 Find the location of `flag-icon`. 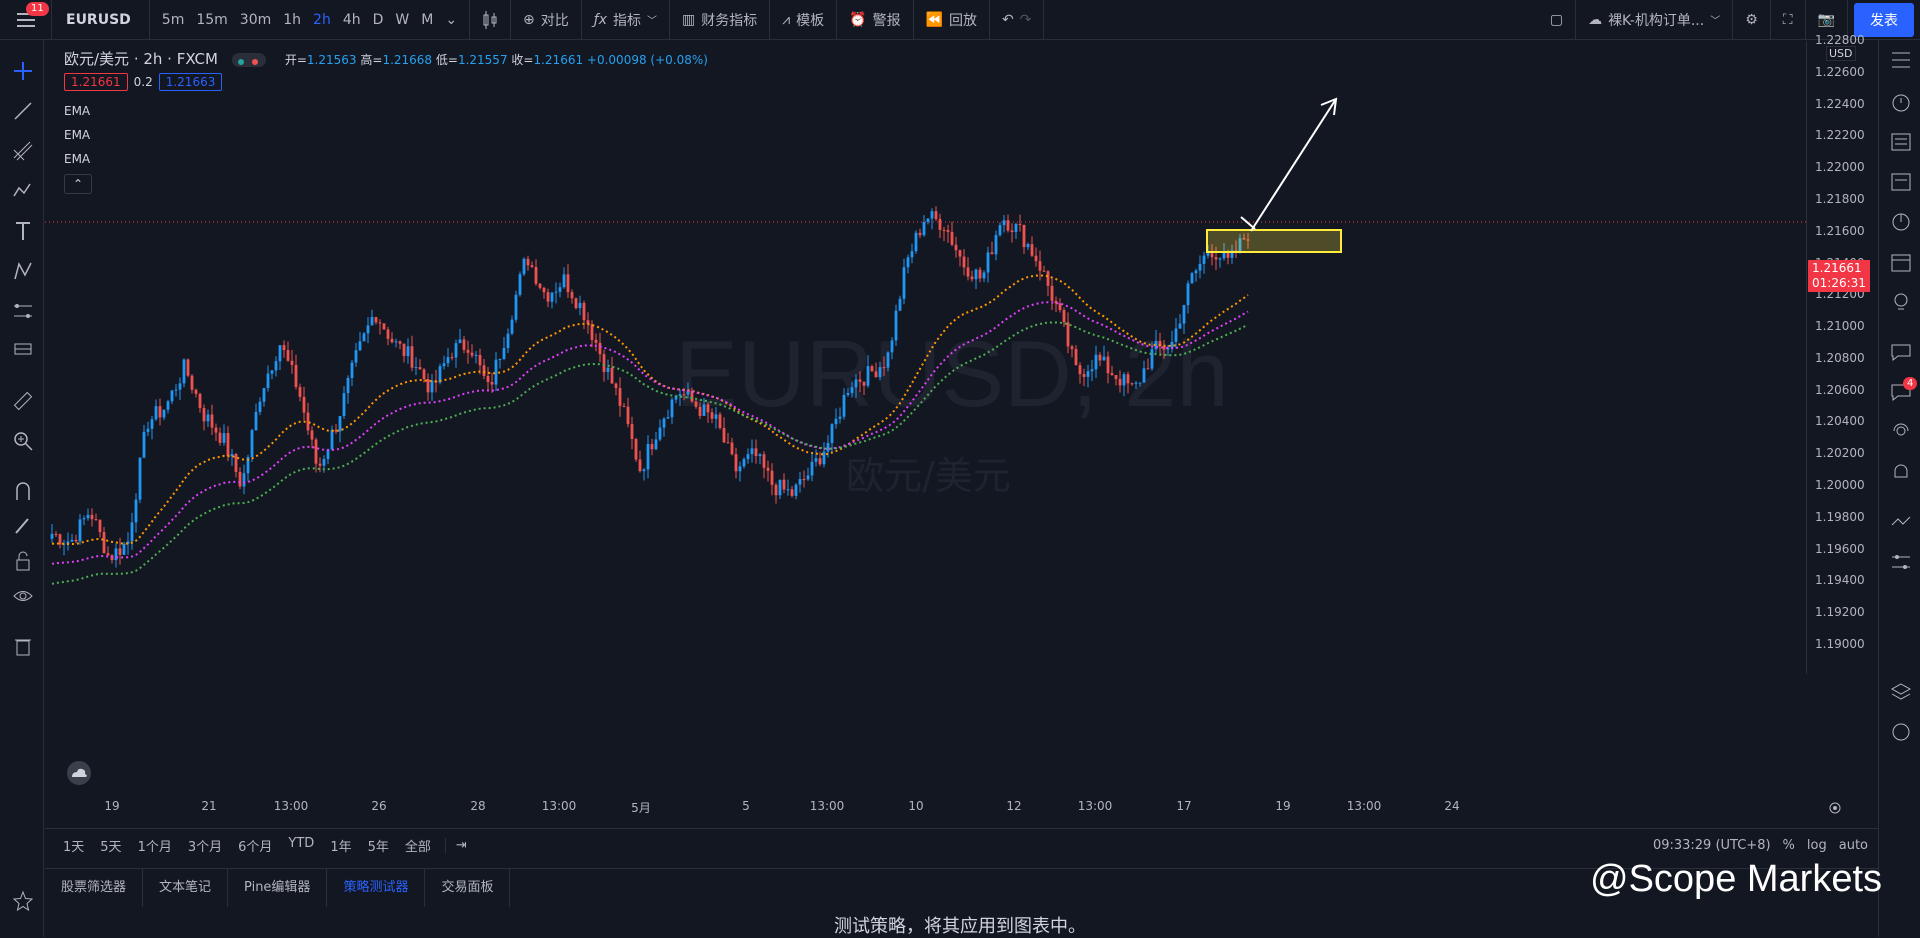

flag-icon is located at coordinates (23, 351).